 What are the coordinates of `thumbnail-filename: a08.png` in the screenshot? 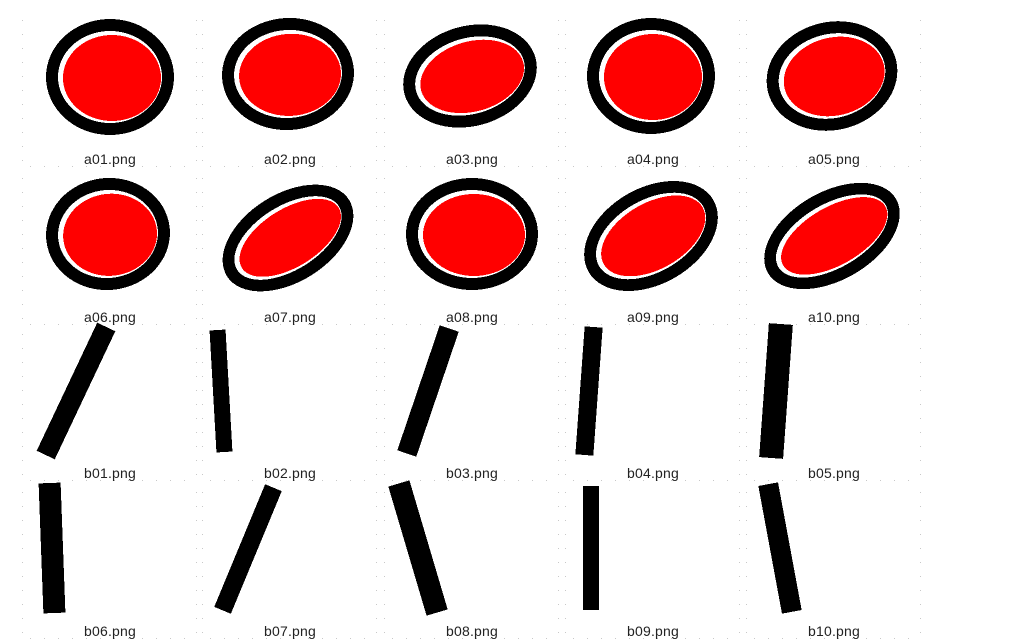 It's located at (471, 317).